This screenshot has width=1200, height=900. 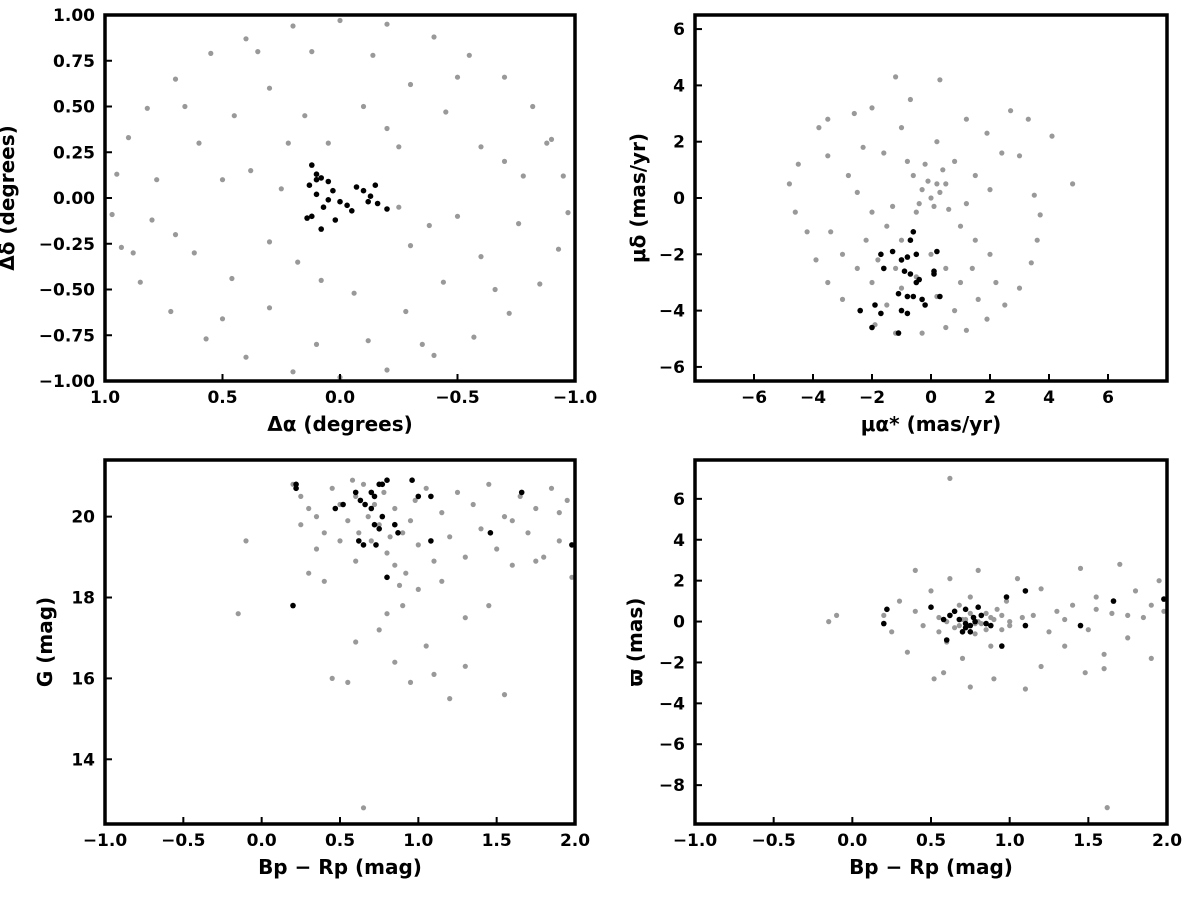 What do you see at coordinates (754, 398) in the screenshot?
I see `x-tick-label: −6` at bounding box center [754, 398].